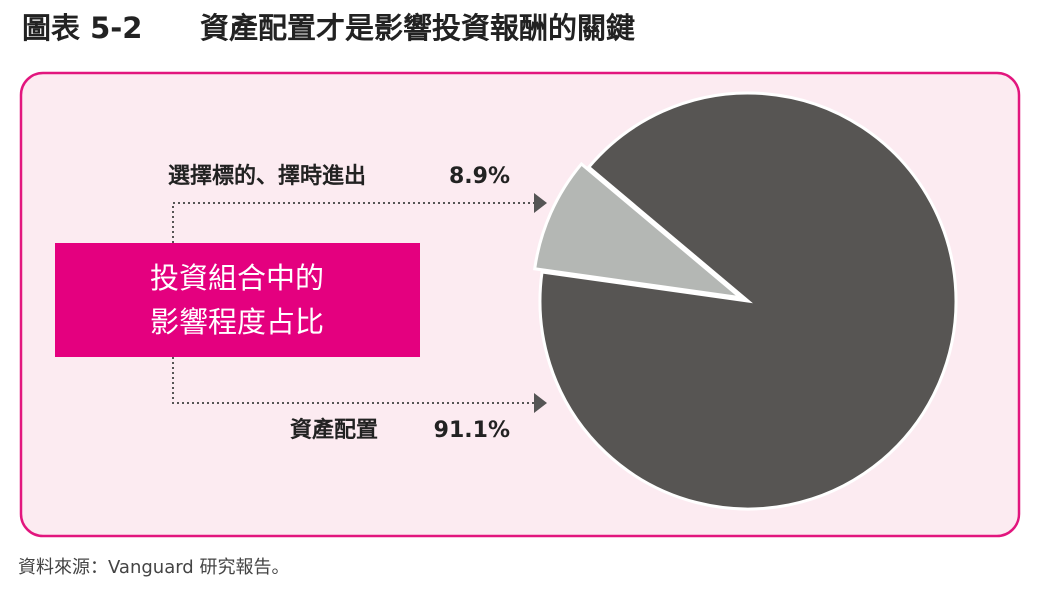  I want to click on figure-label: 圖表 5-2, so click(82, 28).